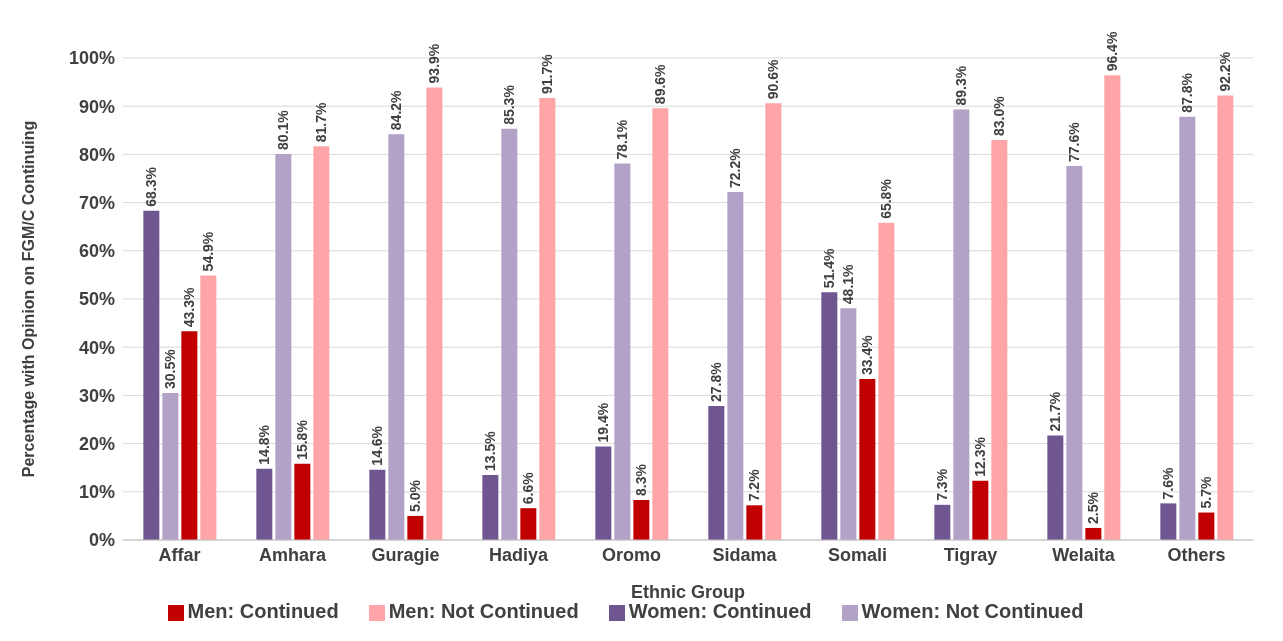 Image resolution: width=1283 pixels, height=641 pixels. What do you see at coordinates (716, 381) in the screenshot?
I see `data-label: 27.8%` at bounding box center [716, 381].